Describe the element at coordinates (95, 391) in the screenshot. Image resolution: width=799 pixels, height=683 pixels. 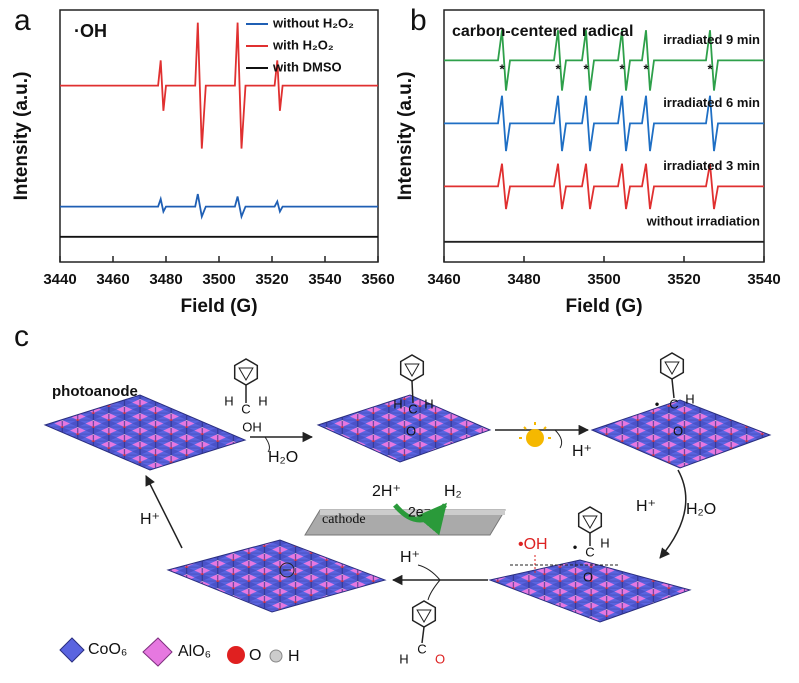
I see `photoanode-label: photoanode` at that location.